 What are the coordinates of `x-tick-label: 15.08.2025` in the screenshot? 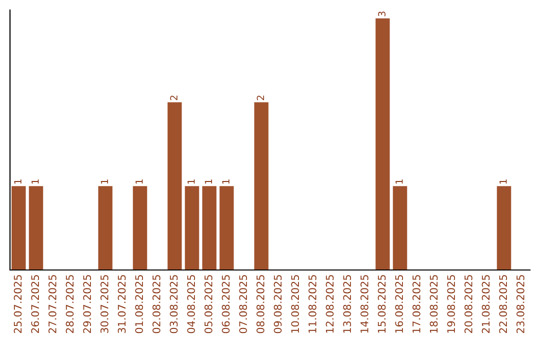 It's located at (382, 304).